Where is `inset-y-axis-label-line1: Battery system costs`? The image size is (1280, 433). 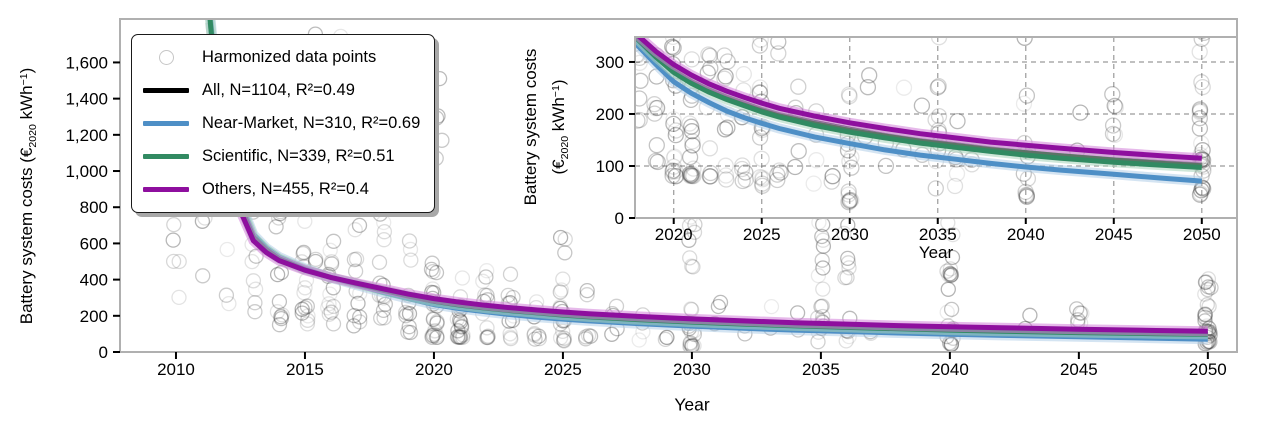 inset-y-axis-label-line1: Battery system costs is located at coordinates (530, 127).